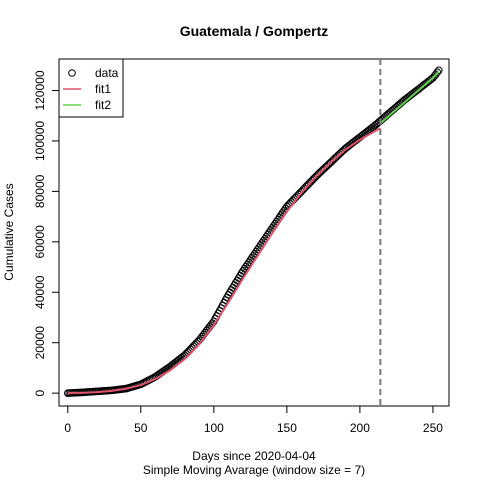 This screenshot has height=480, width=480. I want to click on x-tick-label: 250, so click(433, 428).